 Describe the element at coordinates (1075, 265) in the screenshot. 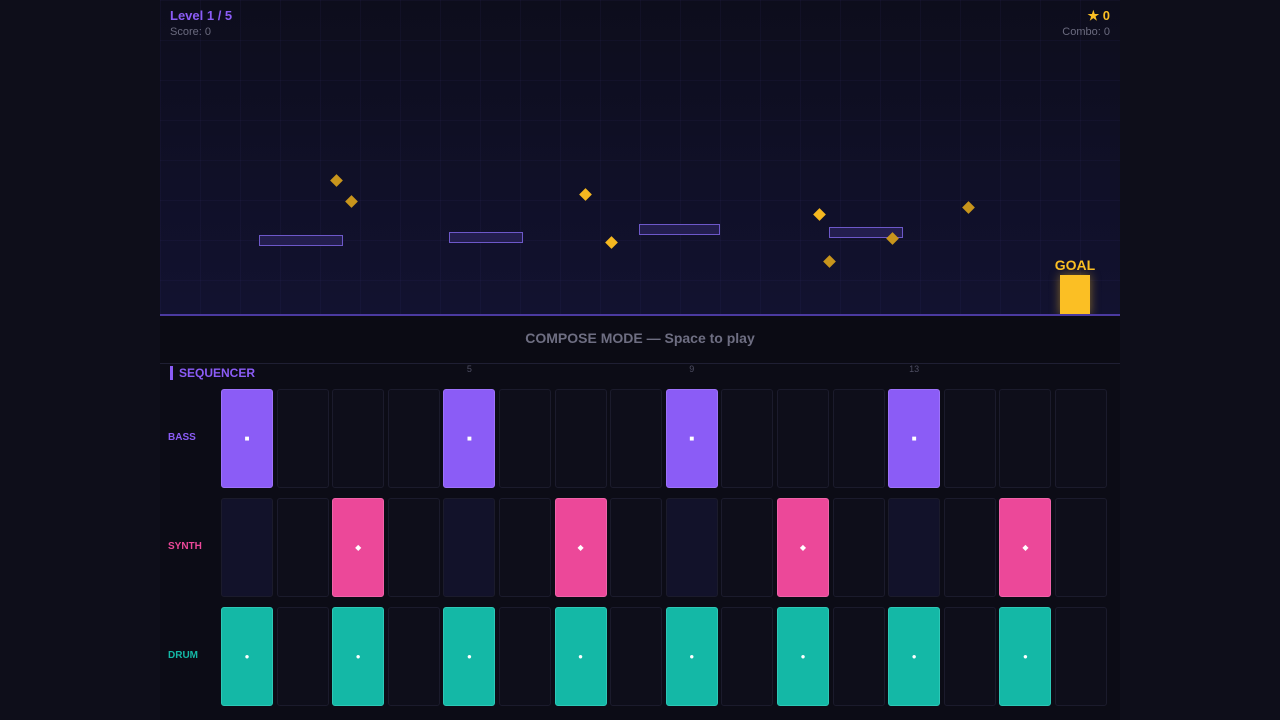

I see `goal-label: GOAL` at that location.